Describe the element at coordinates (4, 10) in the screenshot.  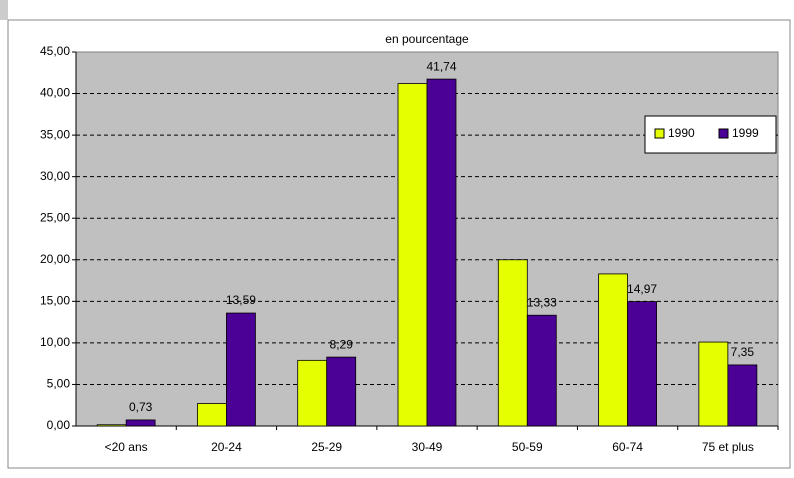
I see `corner` at that location.